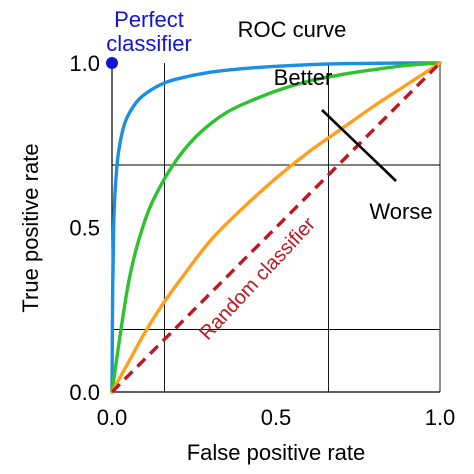 The image size is (474, 474). What do you see at coordinates (276, 452) in the screenshot?
I see `x-axis-label: False positive rate` at bounding box center [276, 452].